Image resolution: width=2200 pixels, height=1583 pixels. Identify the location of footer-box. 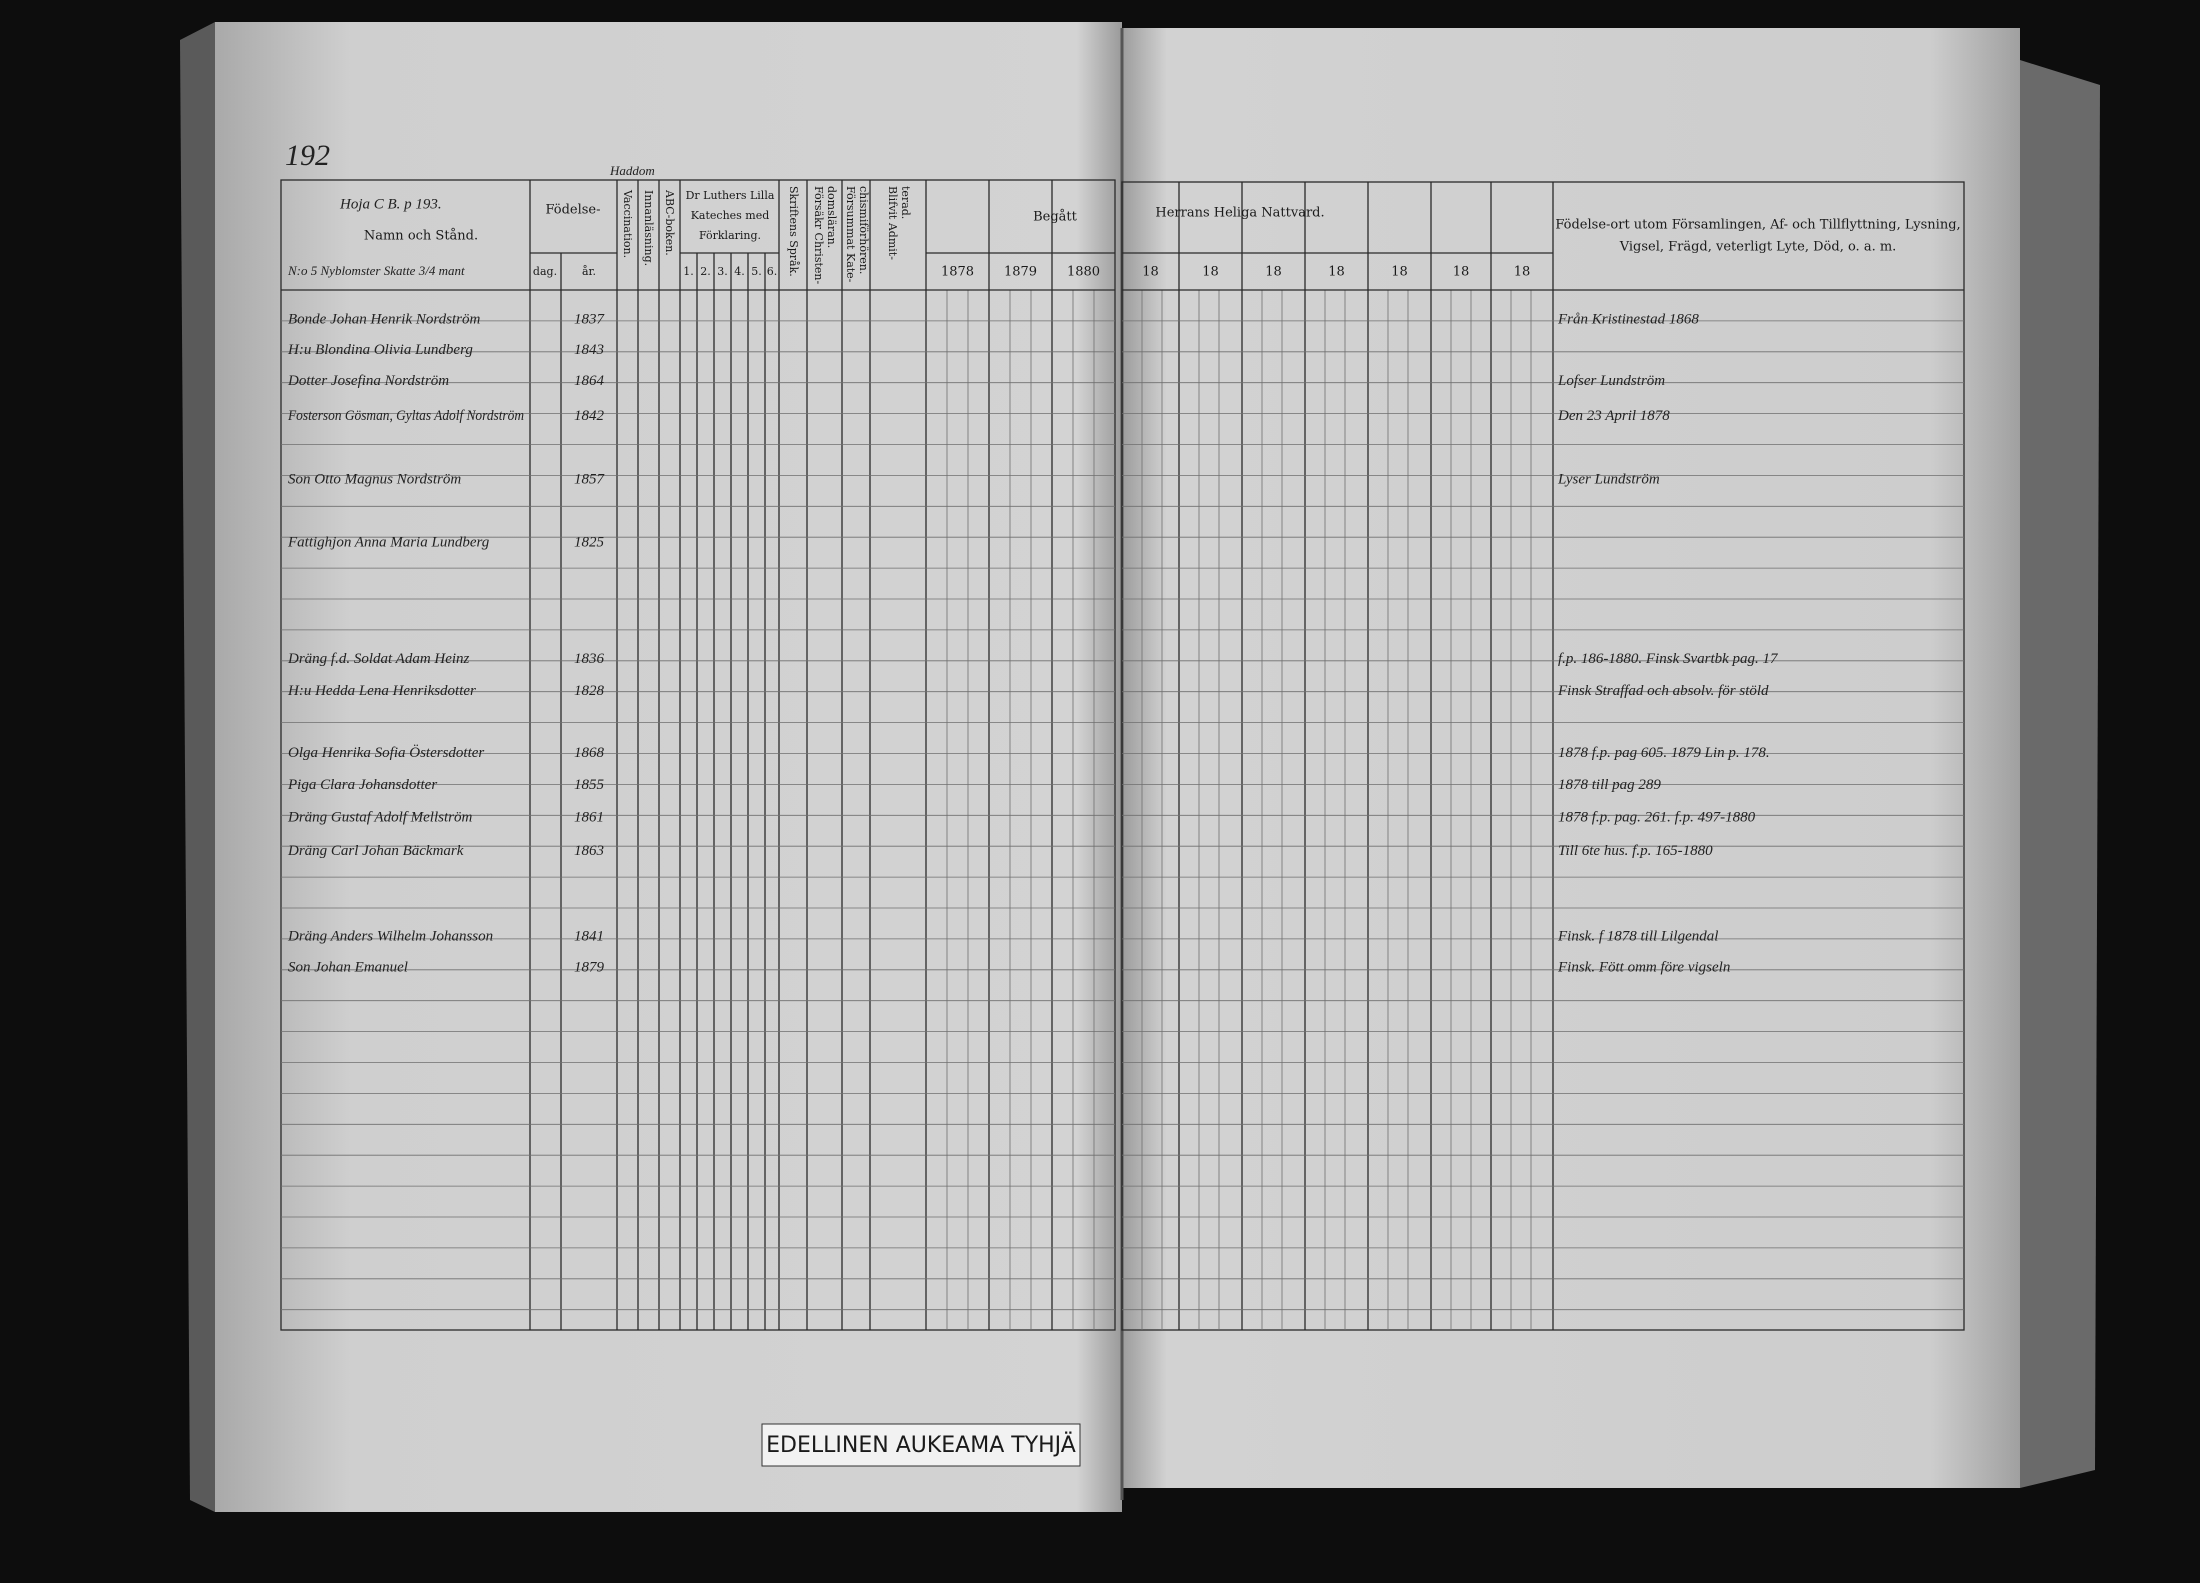
(921, 1445).